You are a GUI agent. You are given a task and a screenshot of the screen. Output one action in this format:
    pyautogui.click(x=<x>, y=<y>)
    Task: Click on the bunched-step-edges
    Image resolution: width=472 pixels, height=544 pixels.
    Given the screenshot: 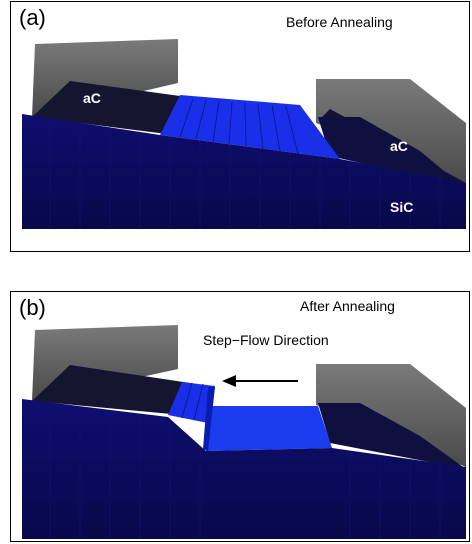 What is the action you would take?
    pyautogui.click(x=192, y=401)
    